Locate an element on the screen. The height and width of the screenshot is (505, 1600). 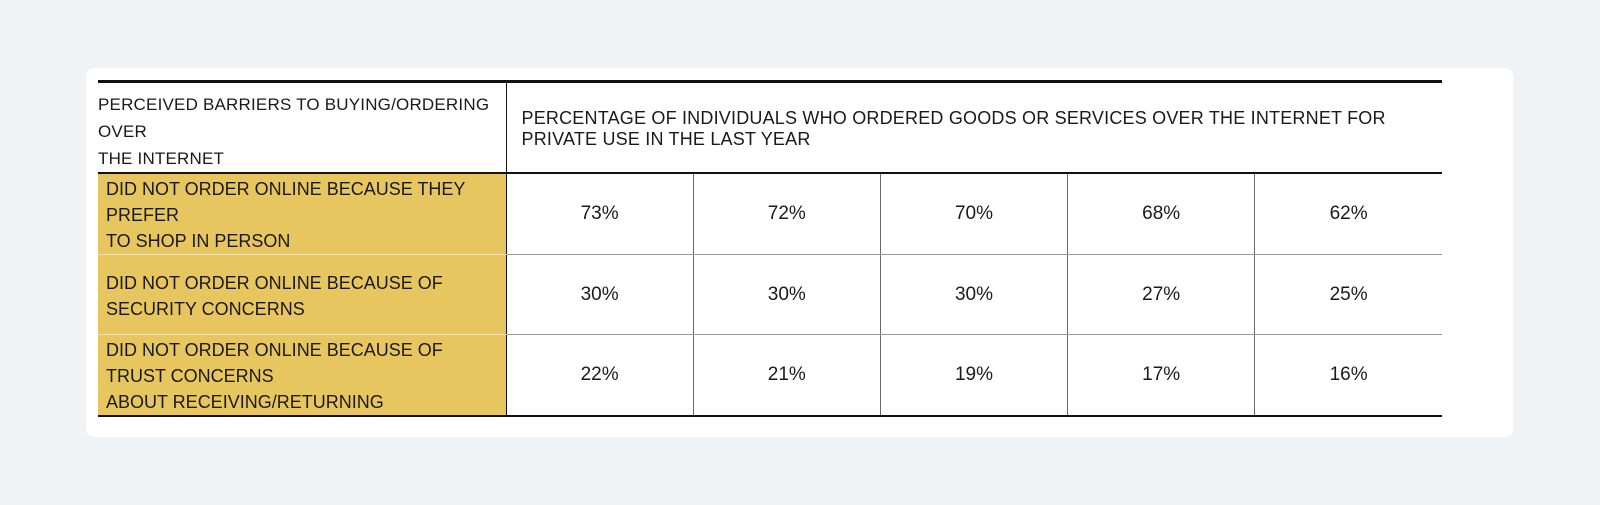
row-label-line: TO SHOP IN PERSON is located at coordinates (198, 241).